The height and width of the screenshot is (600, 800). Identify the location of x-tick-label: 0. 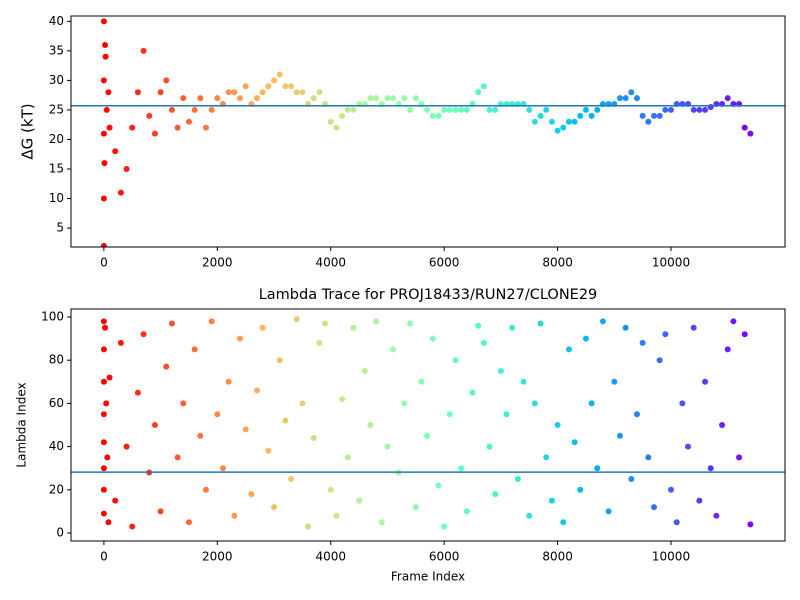
(104, 263).